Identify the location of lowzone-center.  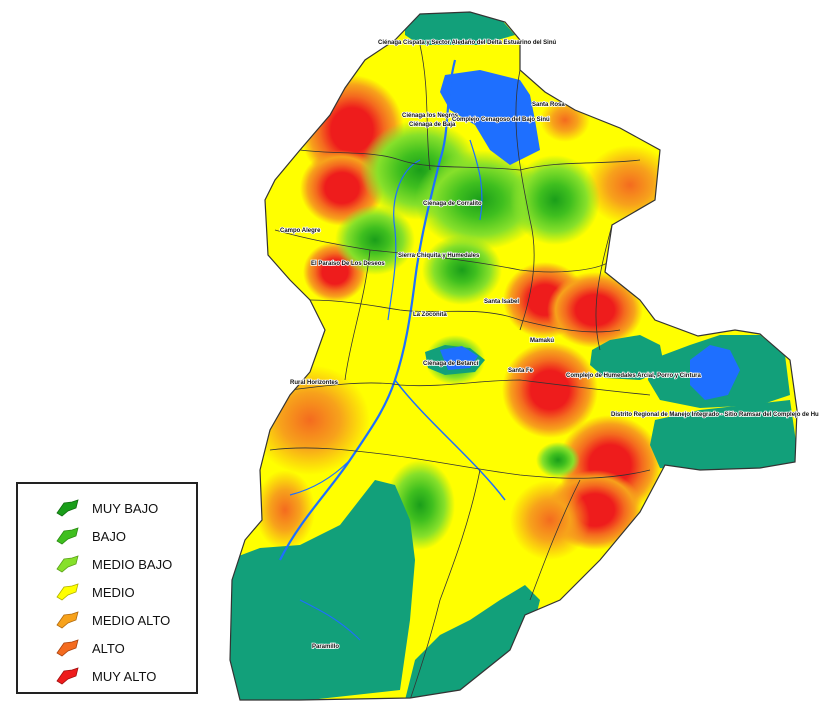
(480, 200).